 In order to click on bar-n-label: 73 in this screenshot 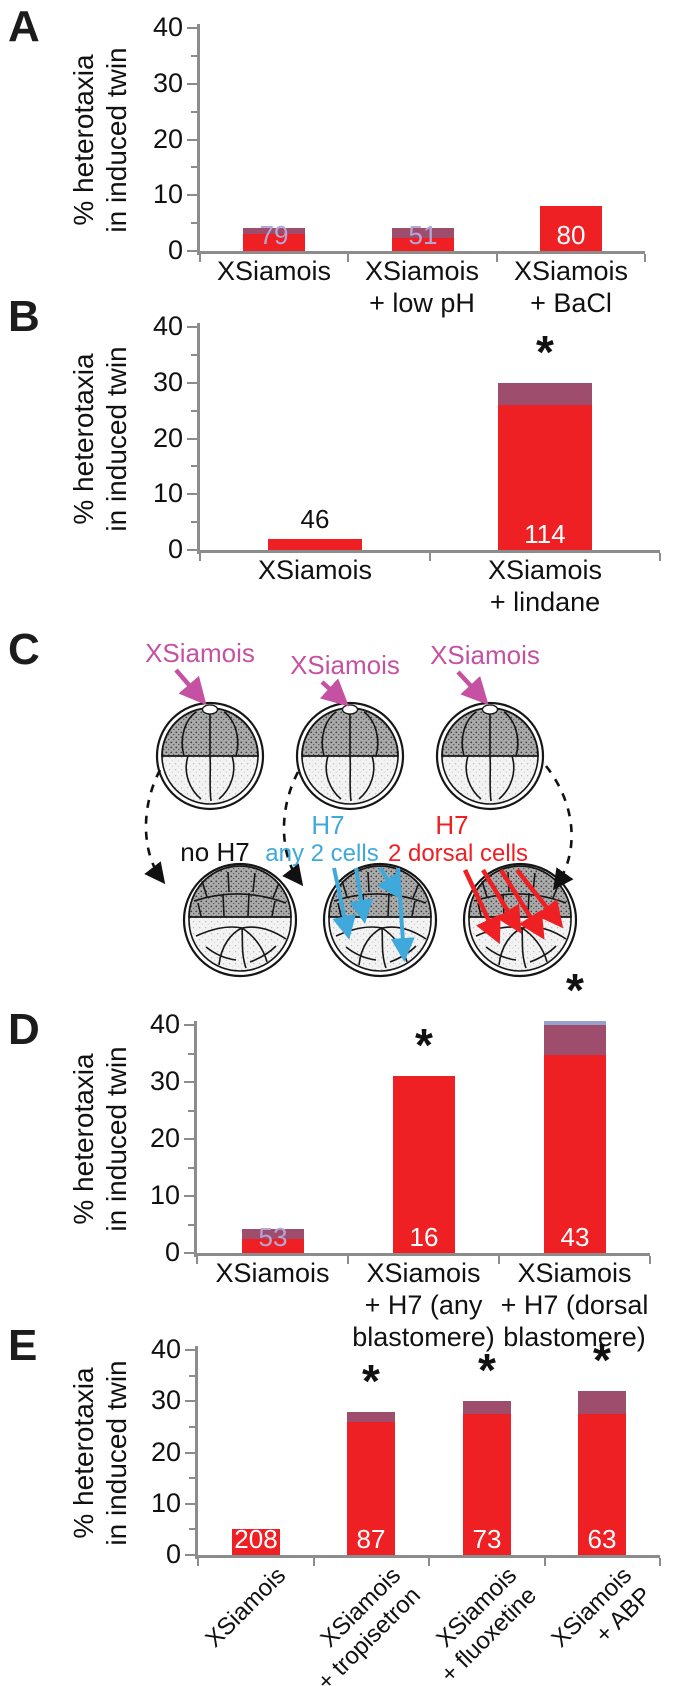, I will do `click(487, 1539)`.